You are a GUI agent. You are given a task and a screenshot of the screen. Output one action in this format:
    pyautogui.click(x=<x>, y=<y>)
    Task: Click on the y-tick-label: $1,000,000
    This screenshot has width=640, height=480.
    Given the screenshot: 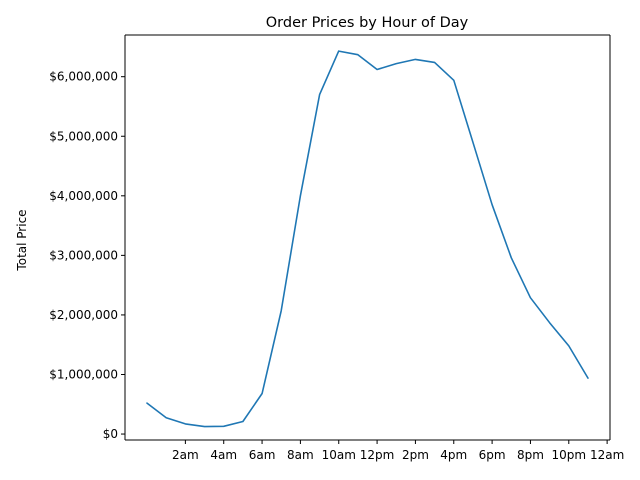 What is the action you would take?
    pyautogui.click(x=83, y=374)
    